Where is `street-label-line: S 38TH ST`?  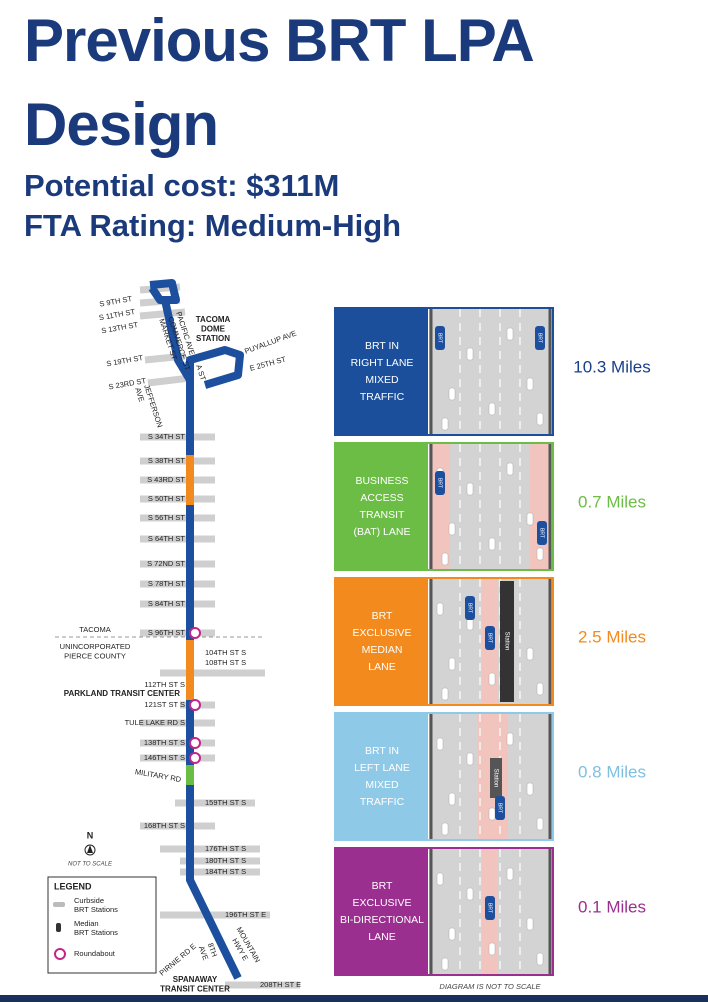
street-label-line: S 38TH ST is located at coordinates (167, 460).